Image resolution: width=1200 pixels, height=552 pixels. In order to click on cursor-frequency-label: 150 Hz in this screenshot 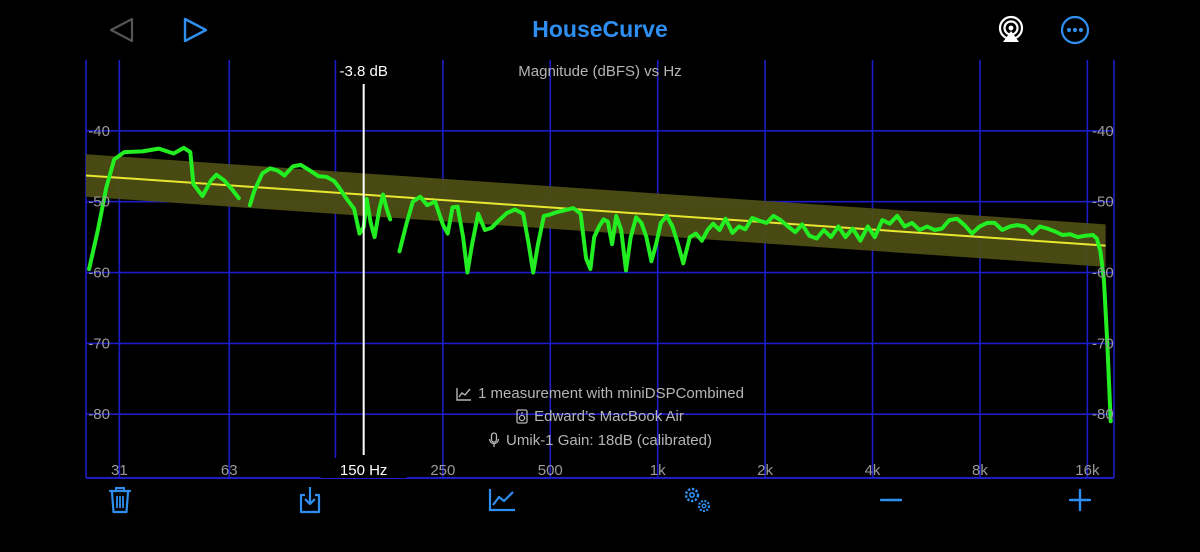, I will do `click(364, 470)`.